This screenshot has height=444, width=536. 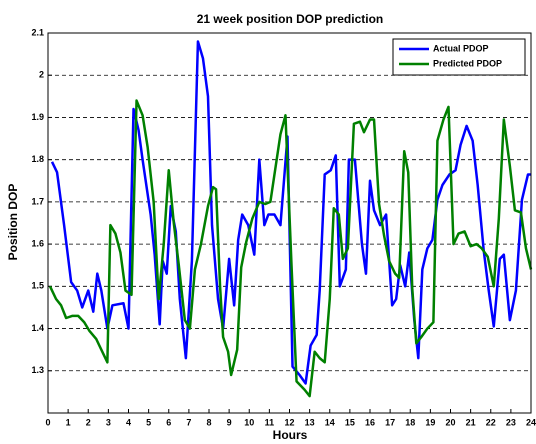 What do you see at coordinates (68, 422) in the screenshot?
I see `x-tick-label: 1` at bounding box center [68, 422].